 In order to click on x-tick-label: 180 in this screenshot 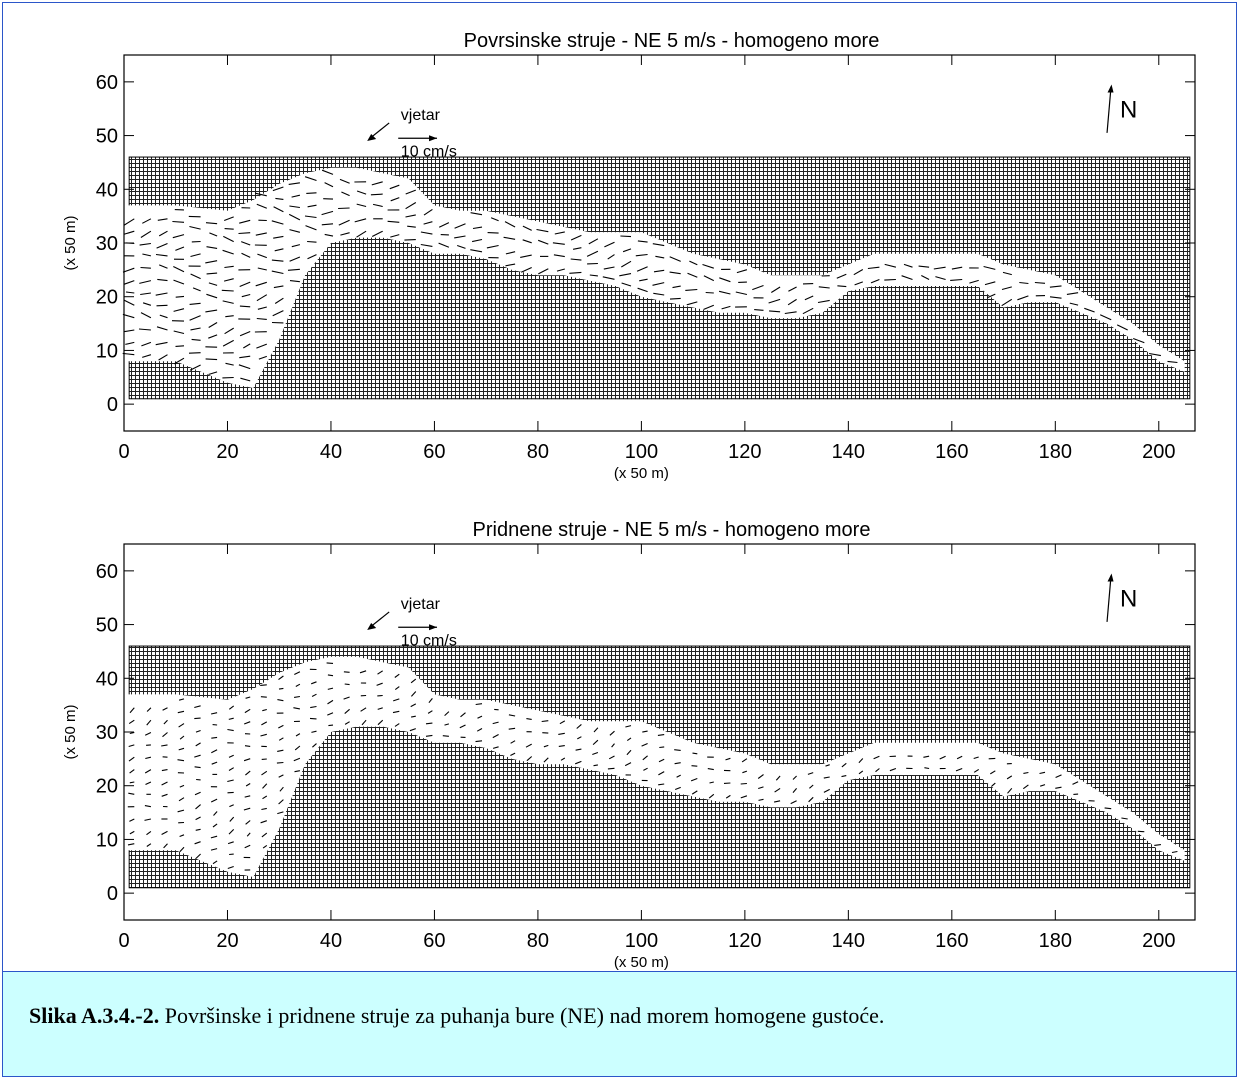, I will do `click(1055, 452)`.